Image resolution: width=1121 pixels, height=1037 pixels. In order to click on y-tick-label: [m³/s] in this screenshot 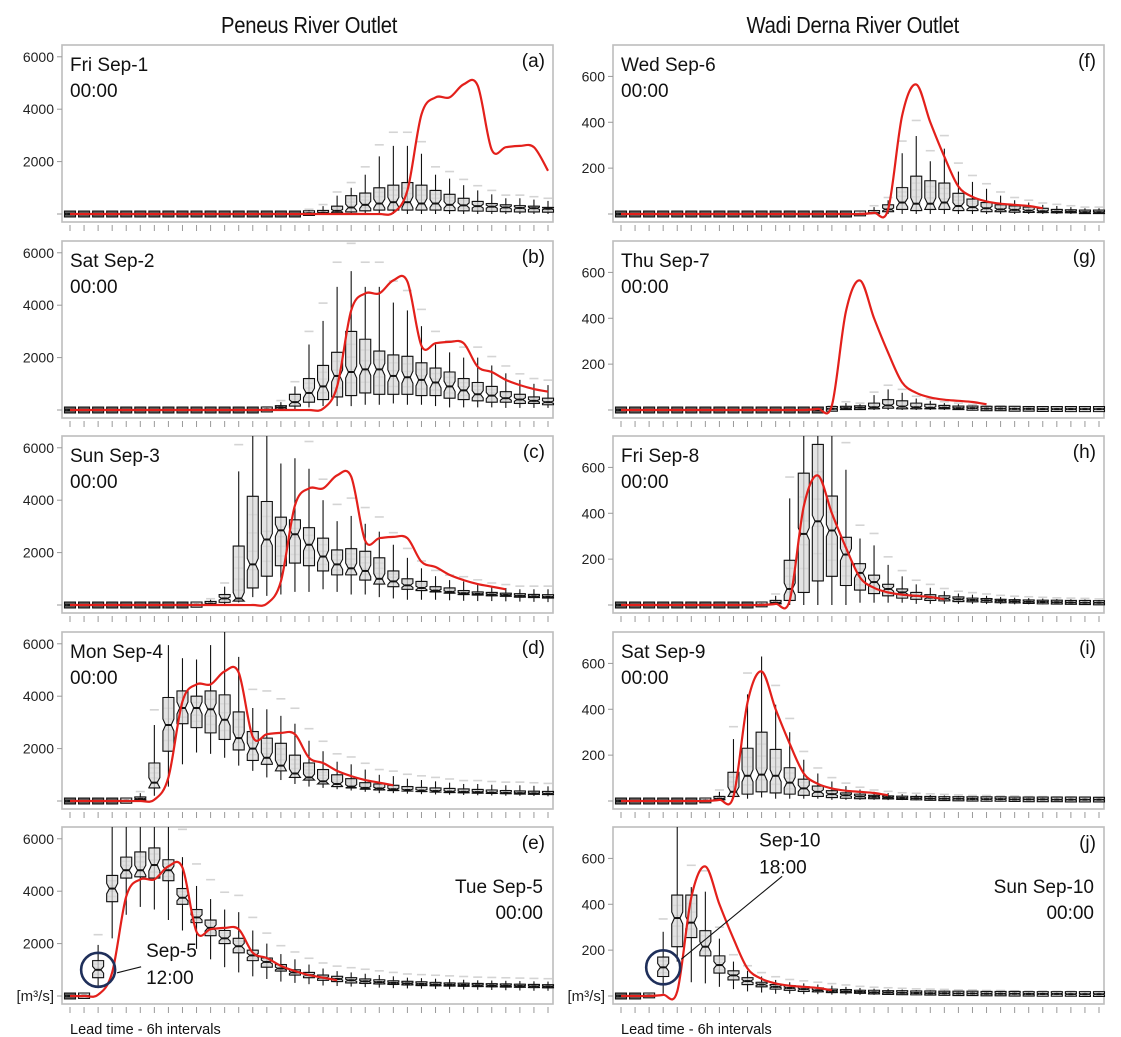, I will do `click(587, 996)`.